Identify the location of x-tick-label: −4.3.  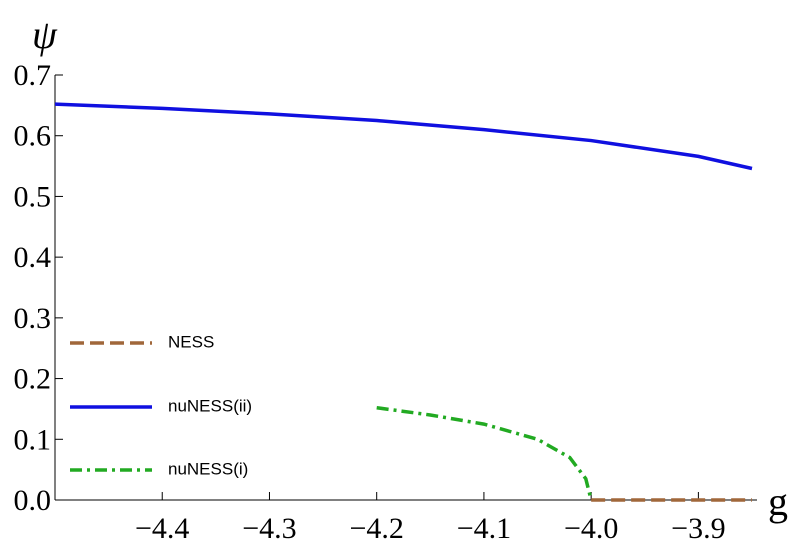
(269, 528).